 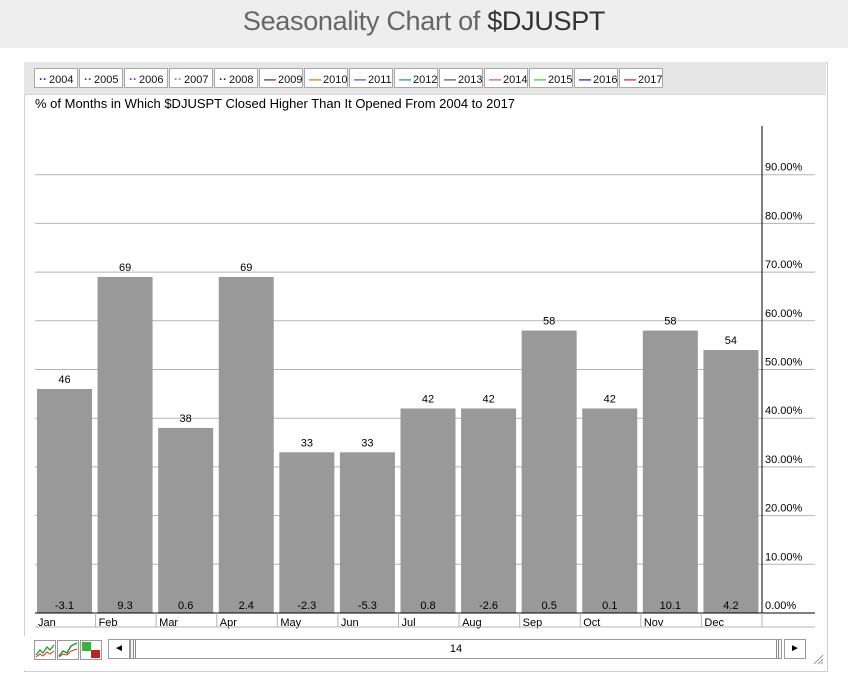 I want to click on legend-item-2011: —2011, so click(x=371, y=78).